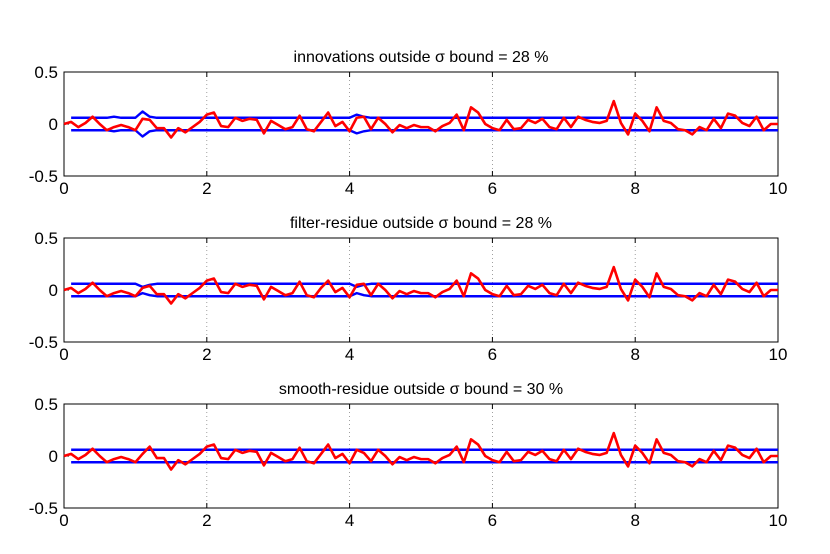 The width and height of the screenshot is (830, 554). What do you see at coordinates (421, 223) in the screenshot?
I see `subplot-title: filter-residue outside σ bound = 28 %` at bounding box center [421, 223].